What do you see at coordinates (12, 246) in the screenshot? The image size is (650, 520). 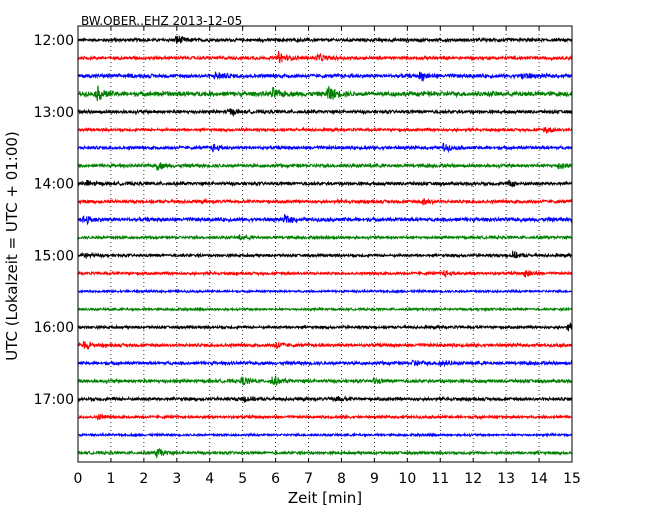 I see `y-axis-label: UTC (Lokalzeit = UTC + 01:00)` at bounding box center [12, 246].